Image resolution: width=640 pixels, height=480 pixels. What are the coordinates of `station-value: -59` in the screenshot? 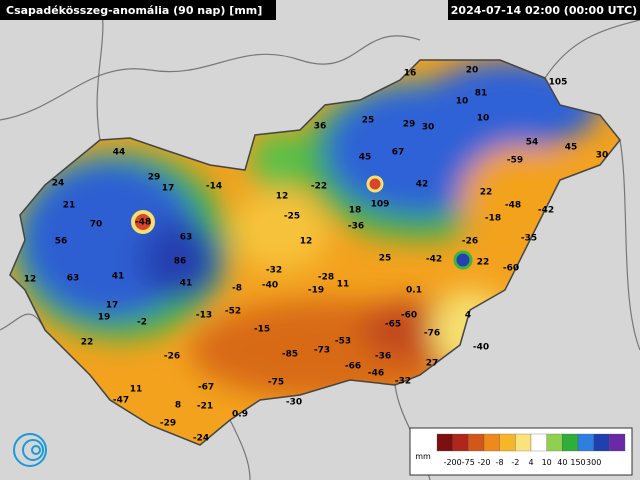 It's located at (515, 161).